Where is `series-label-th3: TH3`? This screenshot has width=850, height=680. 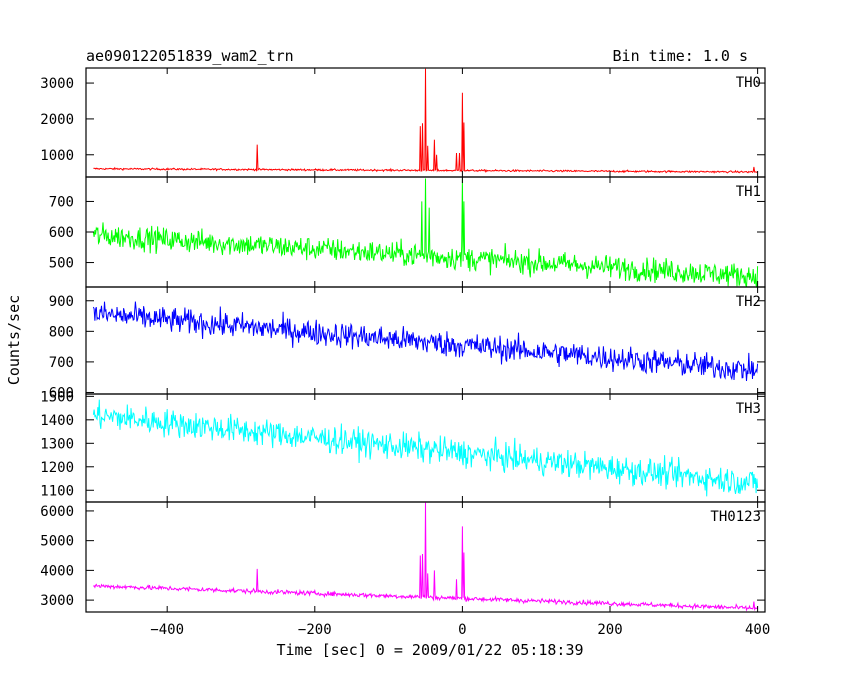
series-label-th3: TH3 is located at coordinates (748, 409).